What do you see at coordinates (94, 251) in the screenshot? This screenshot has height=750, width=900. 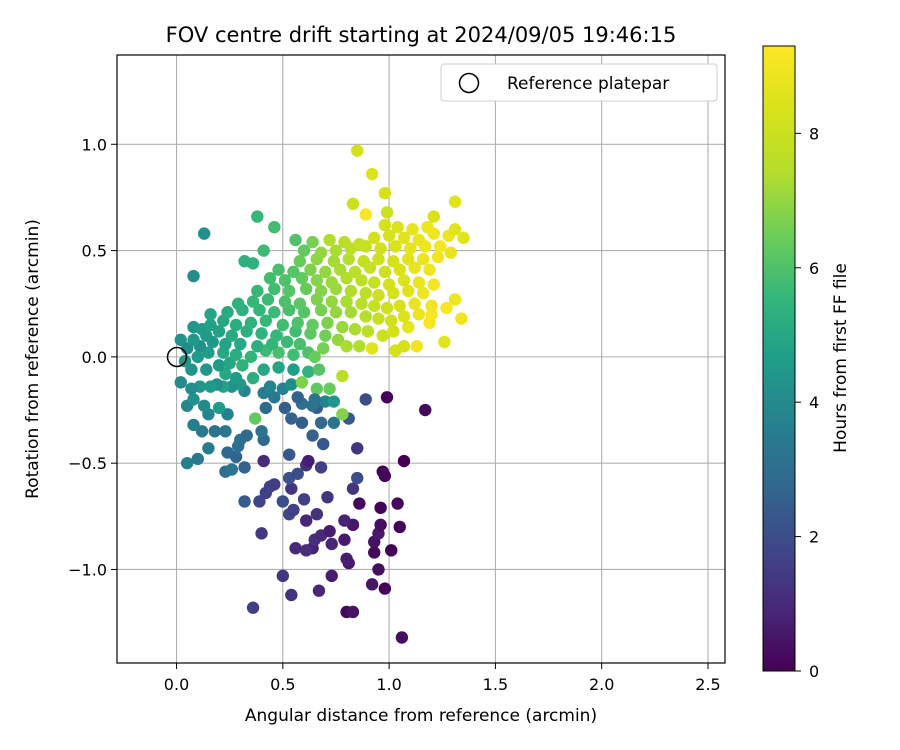 I see `y-tick-label: 0.5` at bounding box center [94, 251].